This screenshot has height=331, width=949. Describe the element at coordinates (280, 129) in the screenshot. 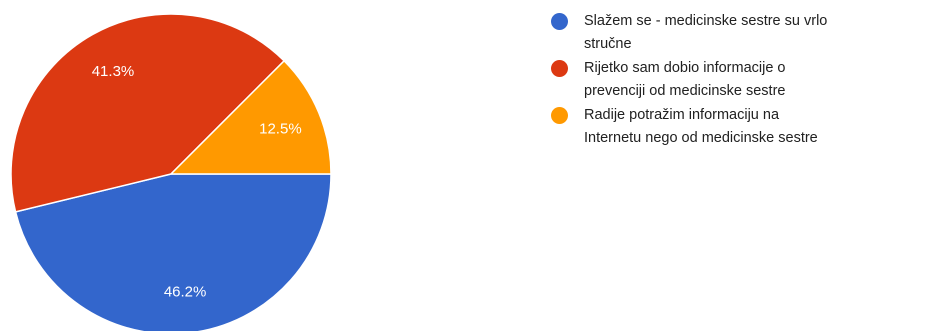

I see `pie-slice-label-2: 12.5%` at that location.